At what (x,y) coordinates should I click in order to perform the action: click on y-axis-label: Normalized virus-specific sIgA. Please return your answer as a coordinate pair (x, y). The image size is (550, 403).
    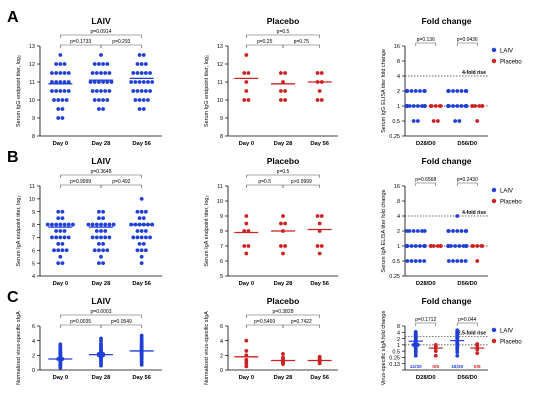
    Looking at the image, I should click on (19, 348).